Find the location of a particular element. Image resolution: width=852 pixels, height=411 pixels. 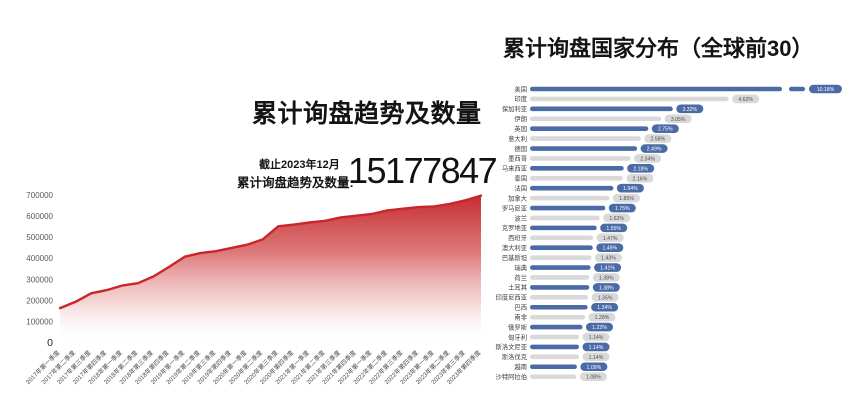

country-label: 加拿大 is located at coordinates (518, 197).